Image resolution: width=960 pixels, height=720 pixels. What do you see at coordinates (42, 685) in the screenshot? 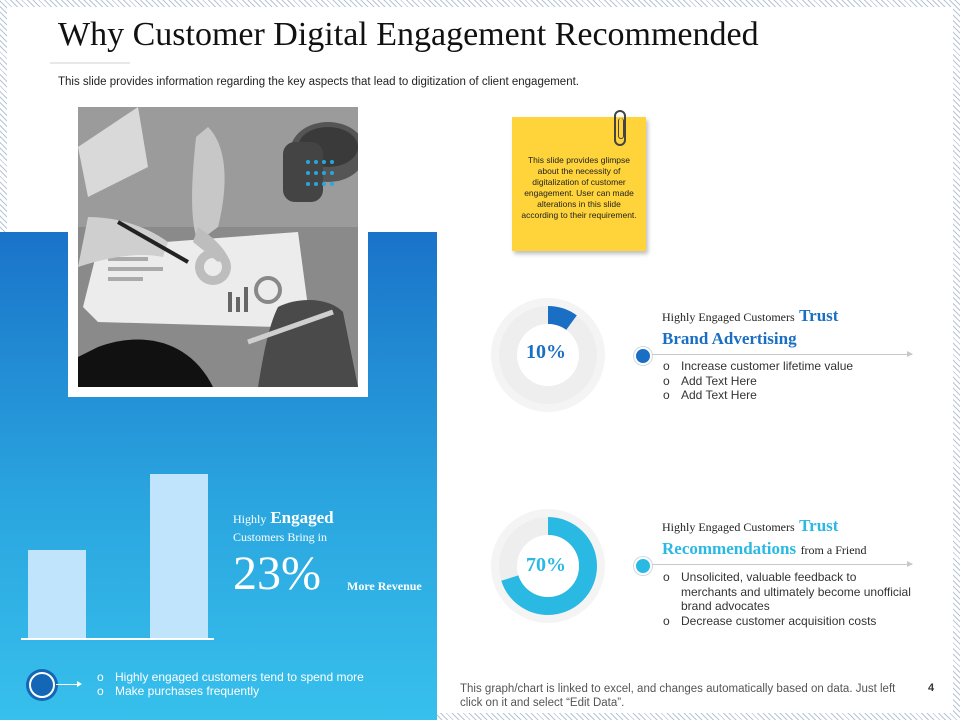
I see `bullet-marker-icon` at bounding box center [42, 685].